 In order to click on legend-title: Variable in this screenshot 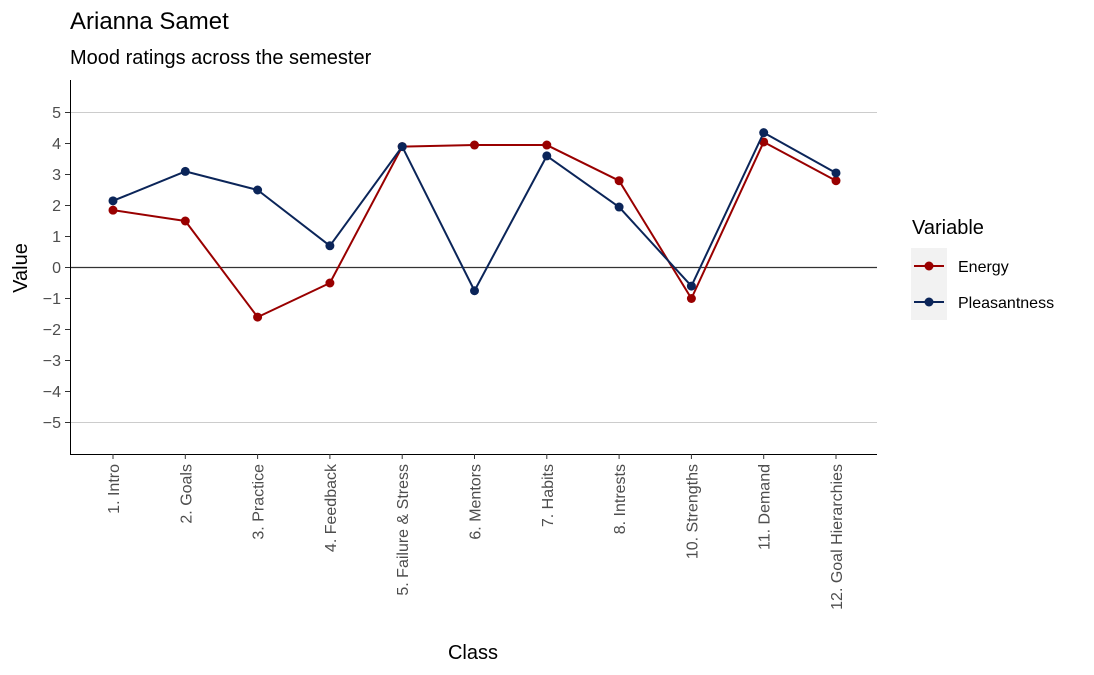, I will do `click(948, 228)`.